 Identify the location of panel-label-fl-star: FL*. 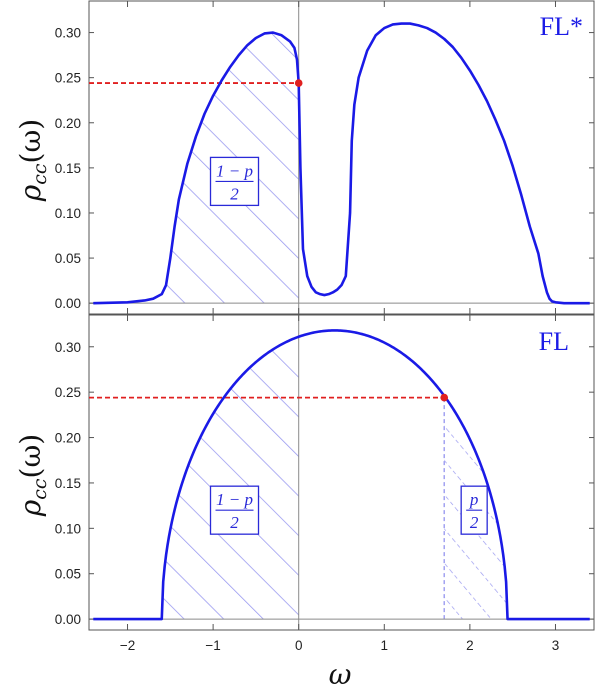
(561, 26).